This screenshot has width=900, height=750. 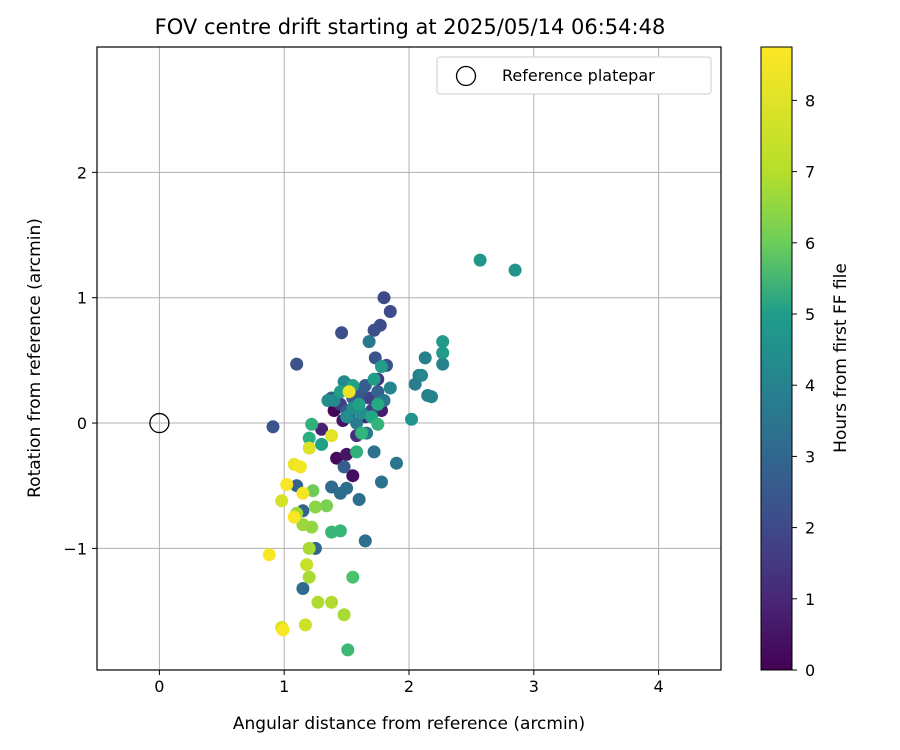 What do you see at coordinates (659, 686) in the screenshot?
I see `x-tick-label: 4` at bounding box center [659, 686].